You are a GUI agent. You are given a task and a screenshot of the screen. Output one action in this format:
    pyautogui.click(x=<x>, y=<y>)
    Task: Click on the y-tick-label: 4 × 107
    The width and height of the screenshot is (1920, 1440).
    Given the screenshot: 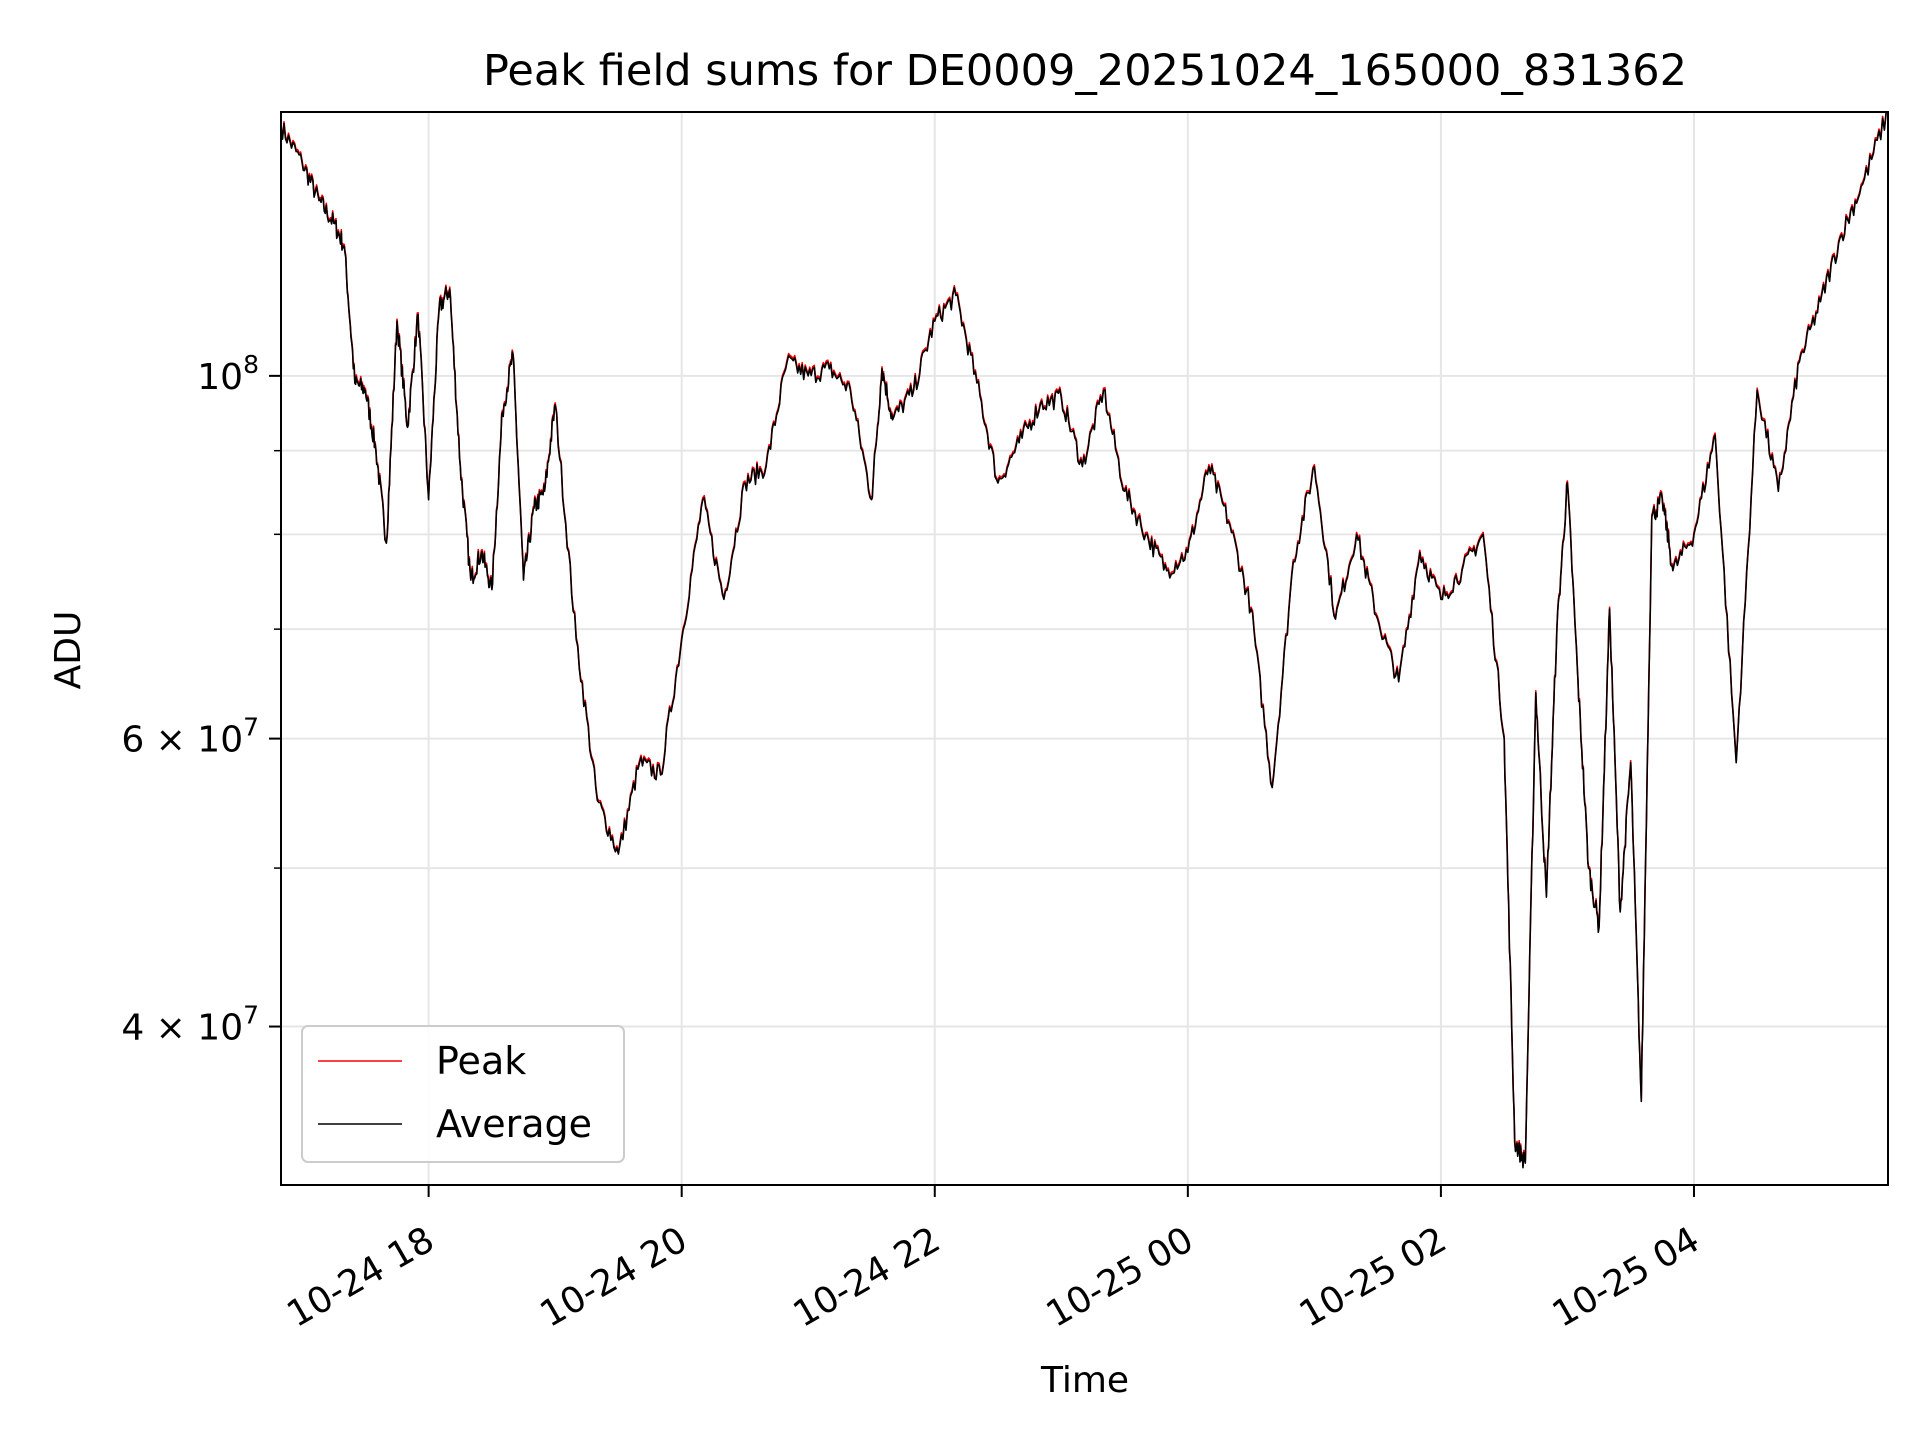 What is the action you would take?
    pyautogui.click(x=190, y=1025)
    